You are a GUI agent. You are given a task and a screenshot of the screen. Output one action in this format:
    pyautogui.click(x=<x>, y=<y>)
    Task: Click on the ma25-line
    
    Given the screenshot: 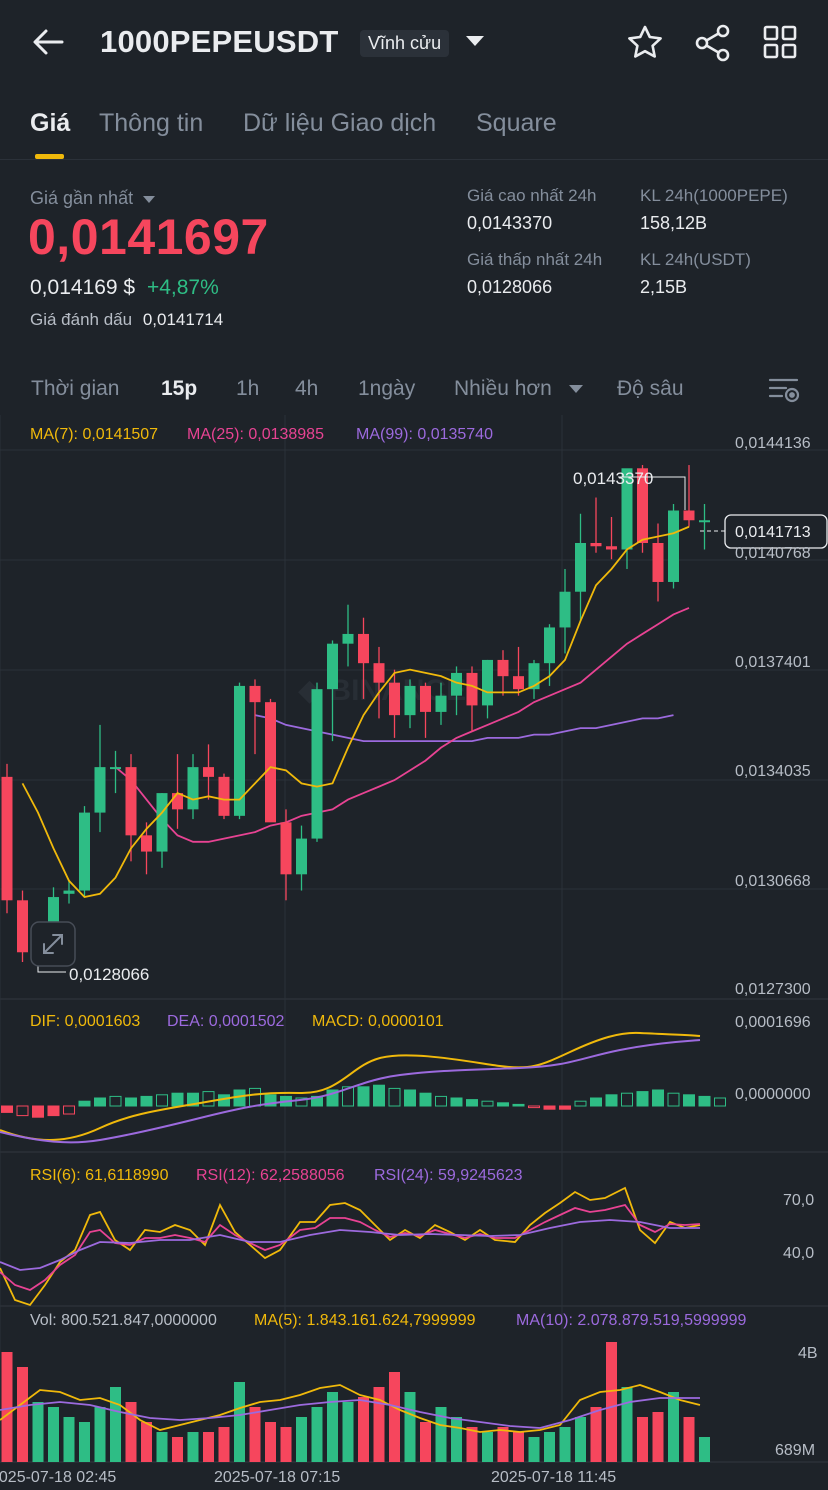 What is the action you would take?
    pyautogui.click(x=402, y=725)
    